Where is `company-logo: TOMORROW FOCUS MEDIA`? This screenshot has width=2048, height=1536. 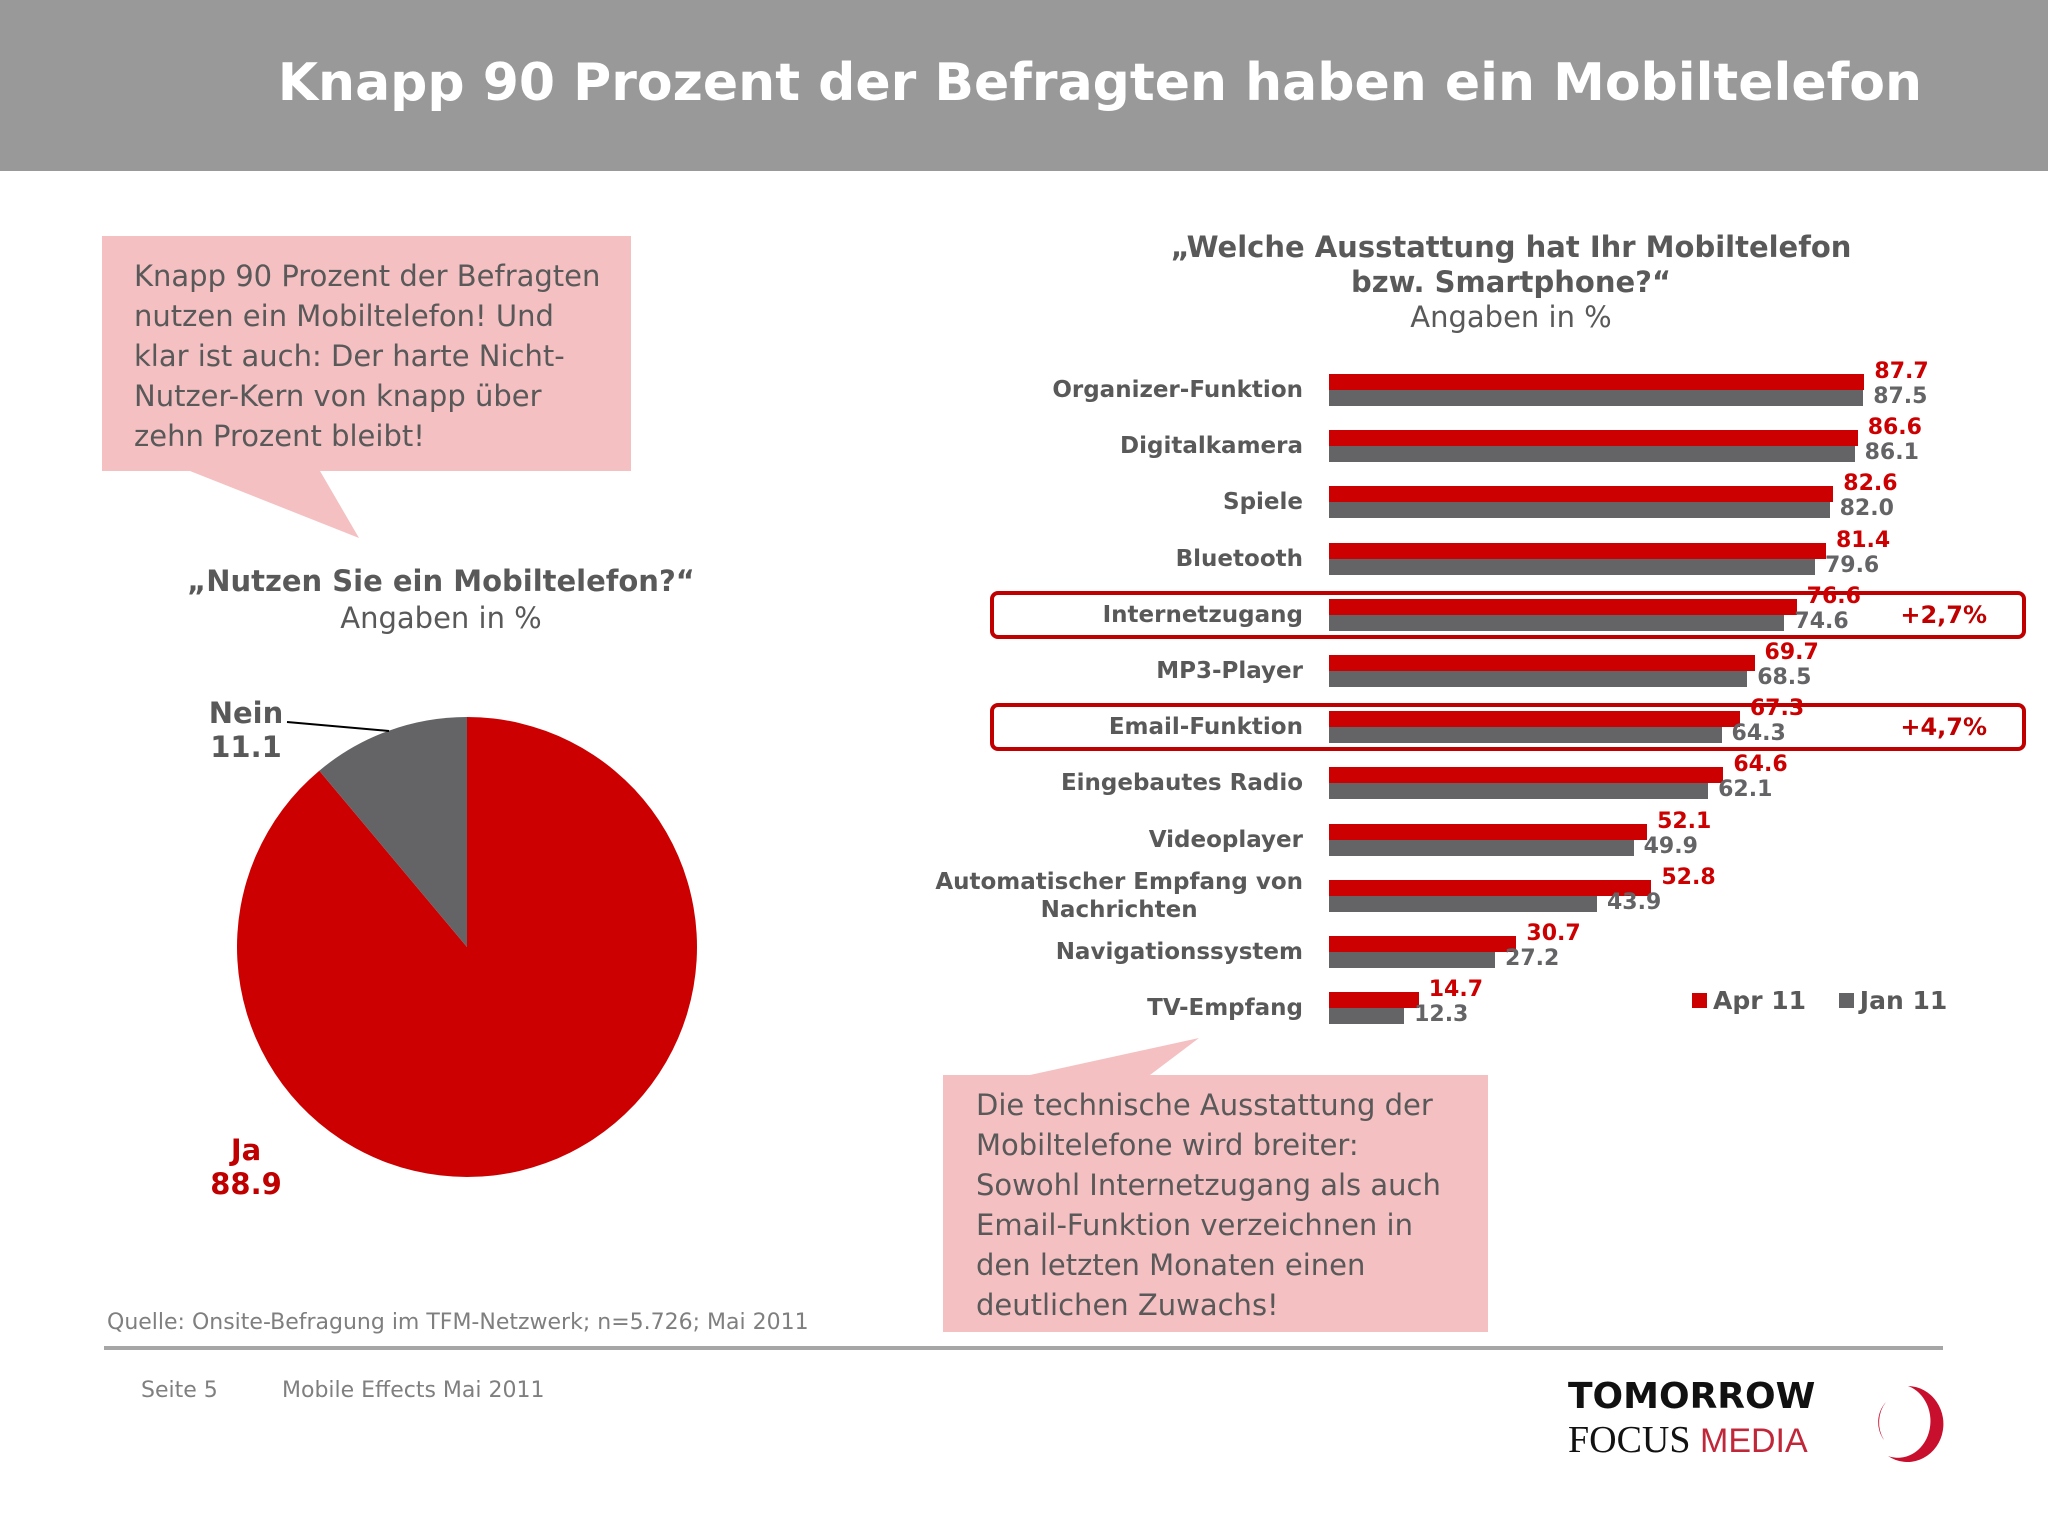 company-logo: TOMORROW FOCUS MEDIA is located at coordinates (1768, 1421).